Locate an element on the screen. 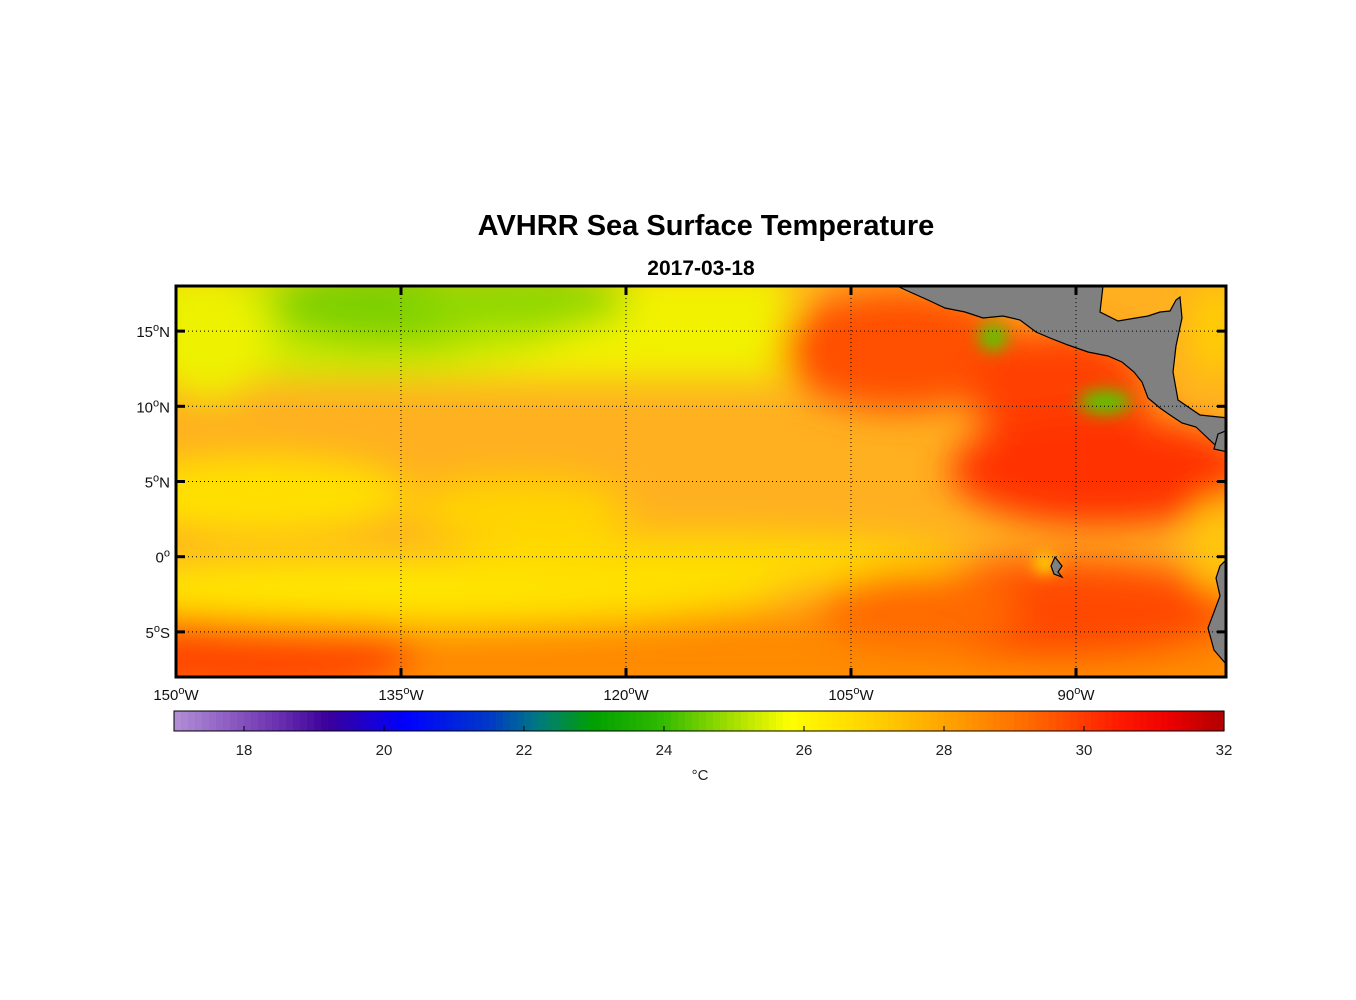 The image size is (1356, 1000). chart-subtitle: 2017-03-18 is located at coordinates (701, 268).